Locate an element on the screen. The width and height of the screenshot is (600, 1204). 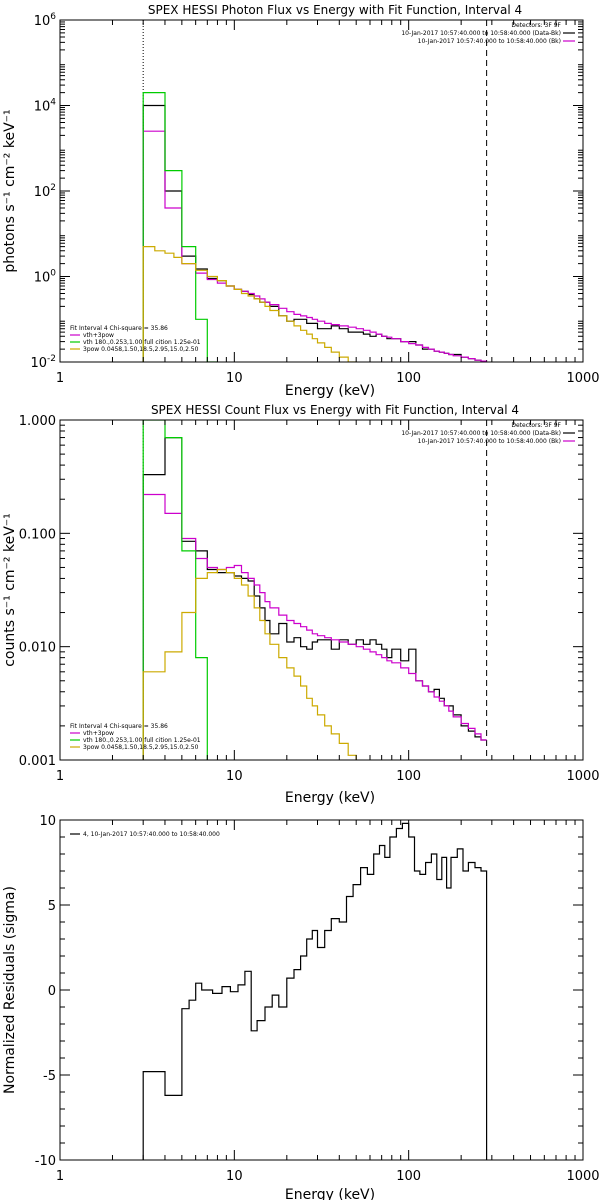
photon-flux-x-tick-label: 1 is located at coordinates (60, 378).